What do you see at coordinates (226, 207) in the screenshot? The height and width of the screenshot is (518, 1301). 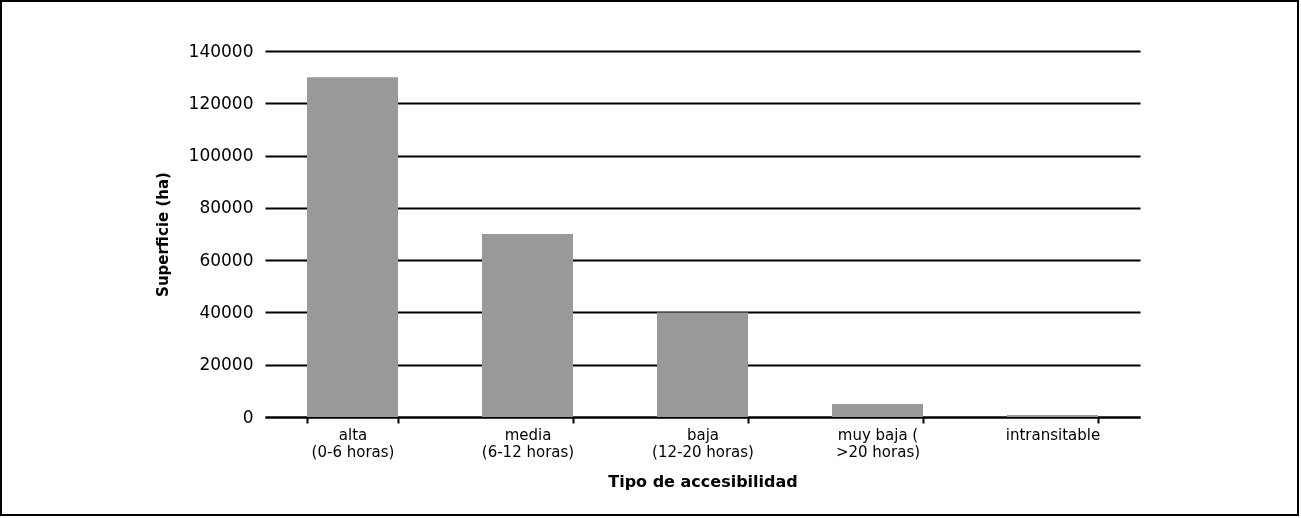 I see `y-tick-label: 80000` at bounding box center [226, 207].